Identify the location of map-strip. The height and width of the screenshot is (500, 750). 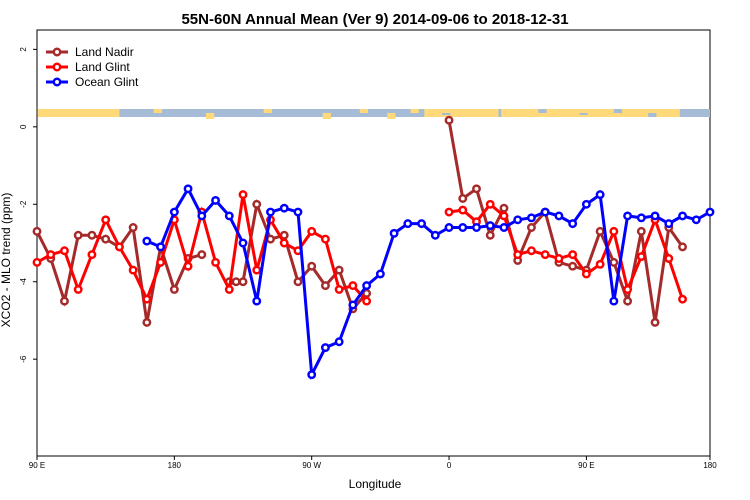
(374, 114).